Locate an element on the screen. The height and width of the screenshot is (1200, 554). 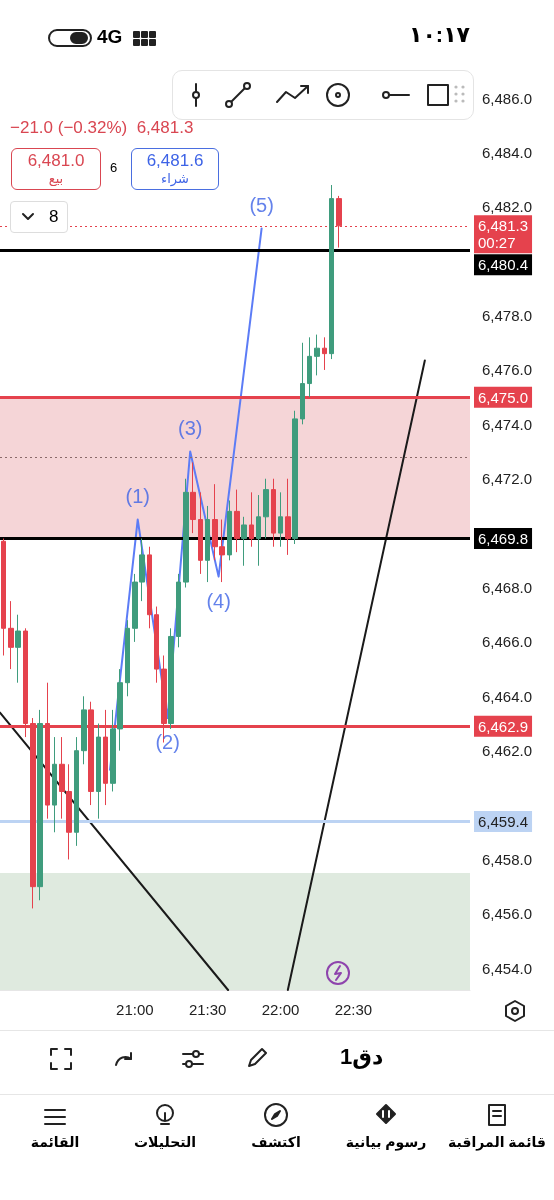
text: القائمة is located at coordinates (55, 1142).